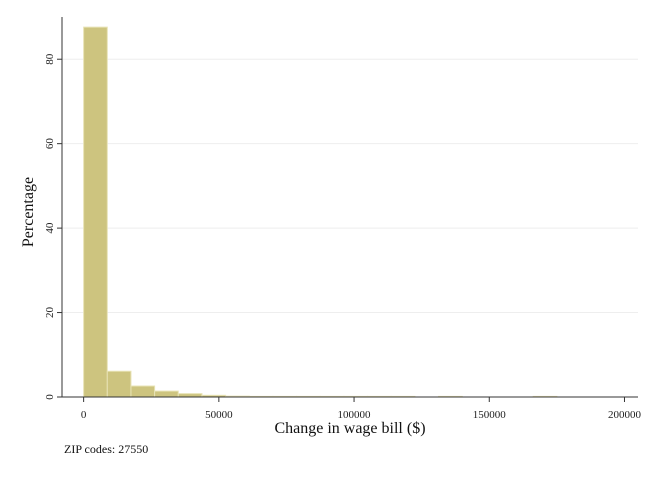  Describe the element at coordinates (349, 428) in the screenshot. I see `x-axis-title: Change in wage bill ($)` at that location.